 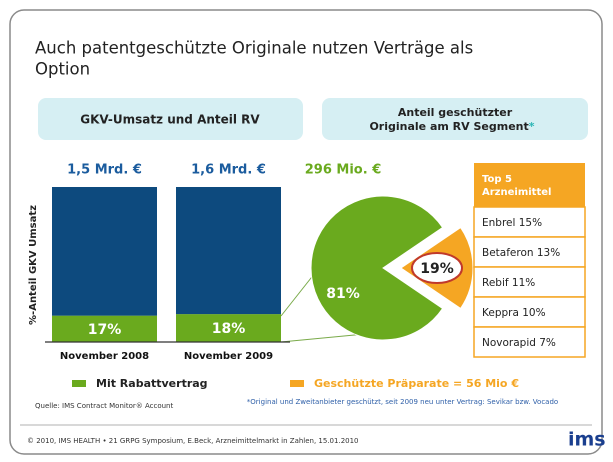 What do you see at coordinates (529, 185) in the screenshot?
I see `top5-header` at bounding box center [529, 185].